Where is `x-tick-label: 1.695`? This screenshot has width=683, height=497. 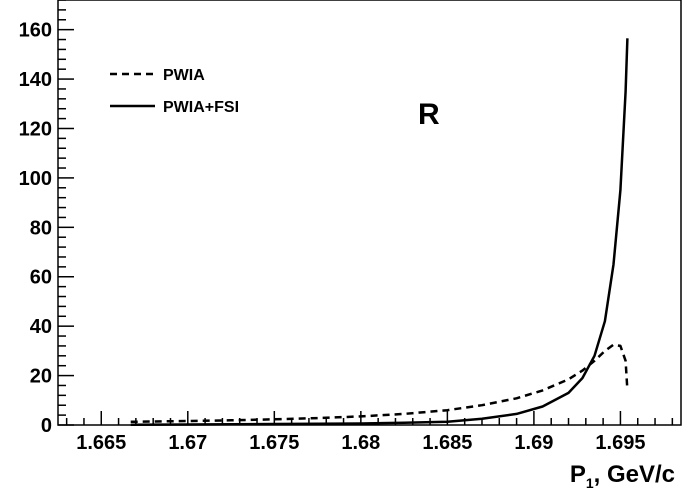 x-tick-label: 1.695 is located at coordinates (620, 443).